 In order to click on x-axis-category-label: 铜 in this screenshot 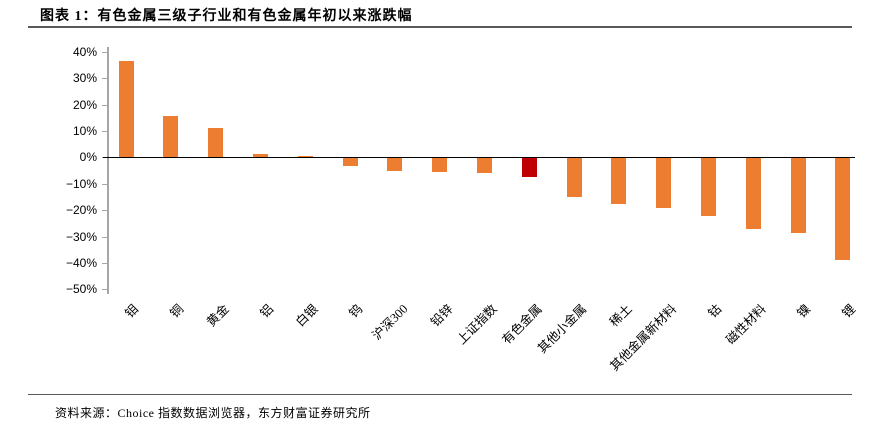, I will do `click(177, 311)`.